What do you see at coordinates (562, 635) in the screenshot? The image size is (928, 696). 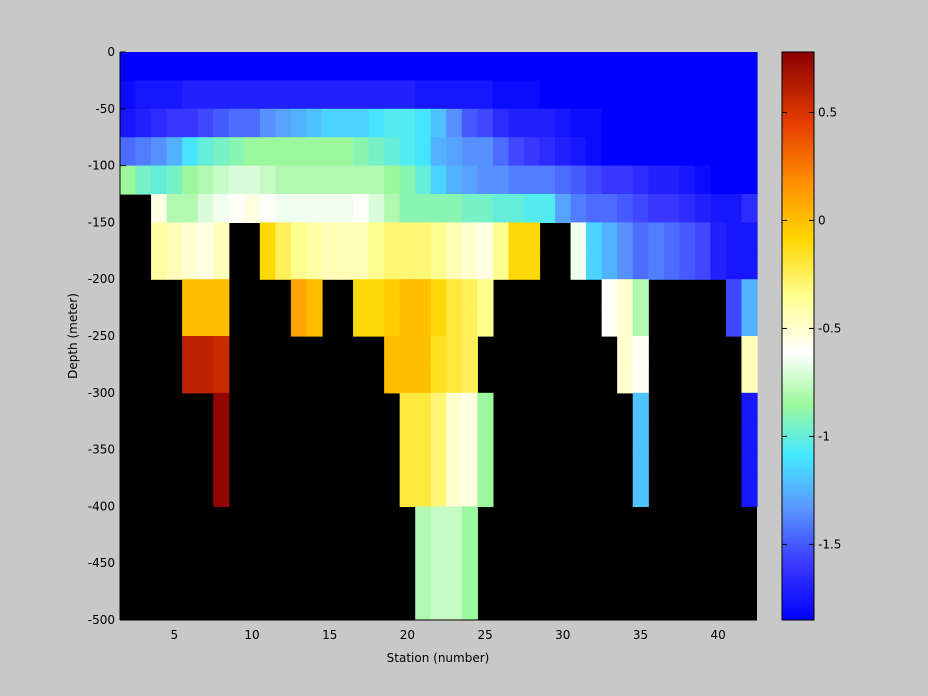 I see `x-tick-label: 30` at bounding box center [562, 635].